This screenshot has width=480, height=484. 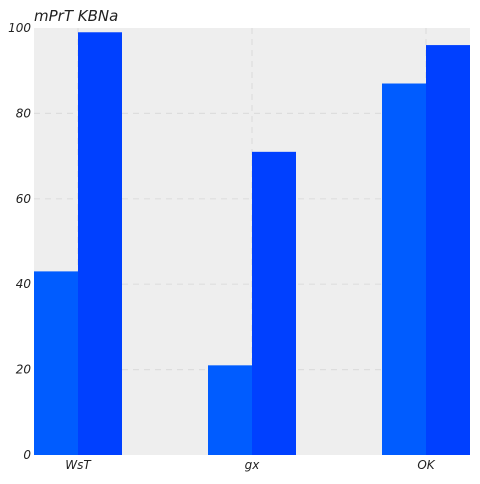 What do you see at coordinates (24, 370) in the screenshot?
I see `y-tick-label: 20` at bounding box center [24, 370].